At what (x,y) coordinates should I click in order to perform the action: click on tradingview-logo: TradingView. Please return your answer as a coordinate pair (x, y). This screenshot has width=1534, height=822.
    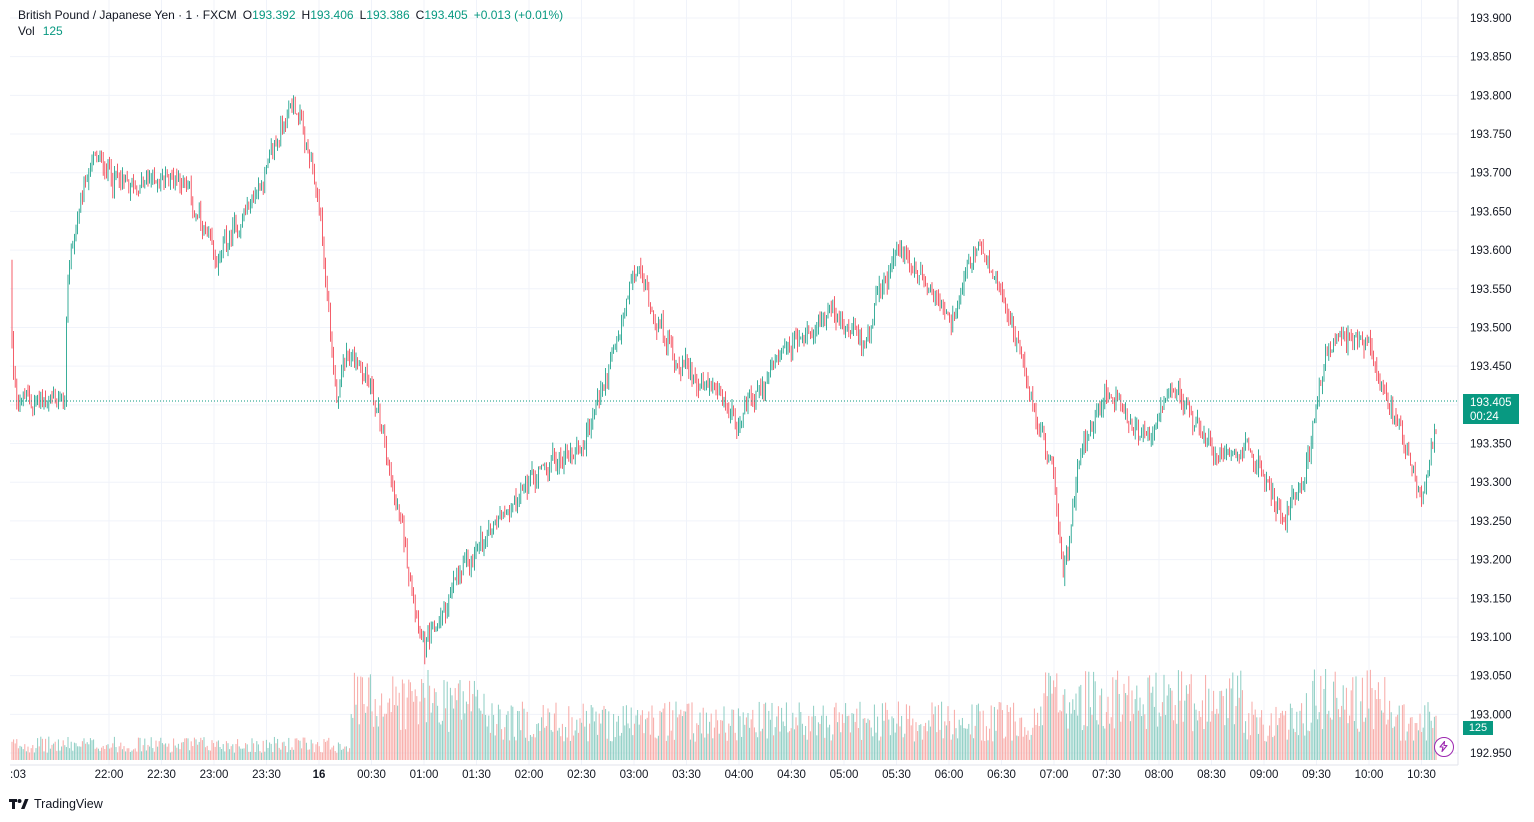
    Looking at the image, I should click on (56, 804).